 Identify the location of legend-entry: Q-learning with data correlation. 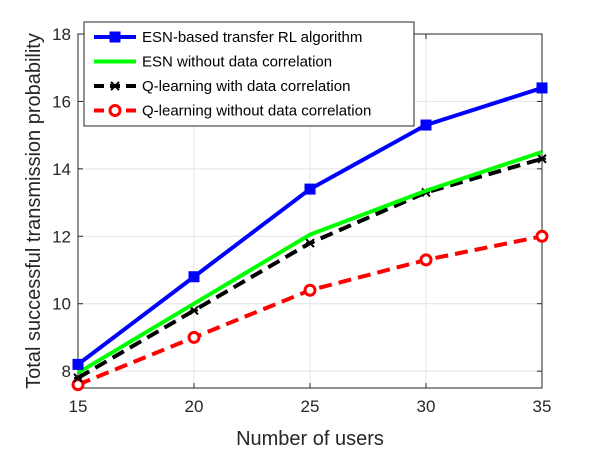
(222, 86).